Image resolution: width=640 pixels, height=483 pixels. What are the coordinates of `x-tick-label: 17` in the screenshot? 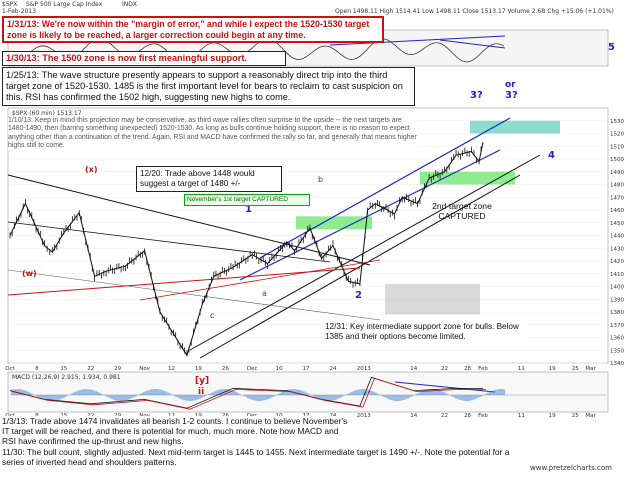 It's located at (306, 369).